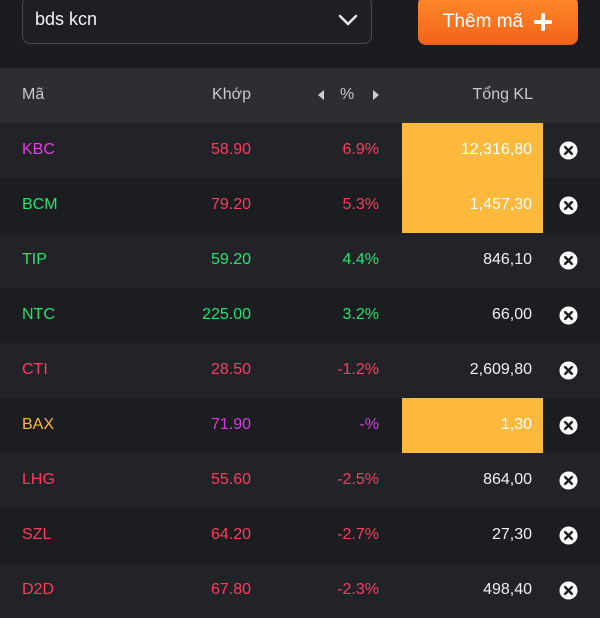 The width and height of the screenshot is (600, 618). Describe the element at coordinates (35, 369) in the screenshot. I see `symbol-code: CTI` at that location.